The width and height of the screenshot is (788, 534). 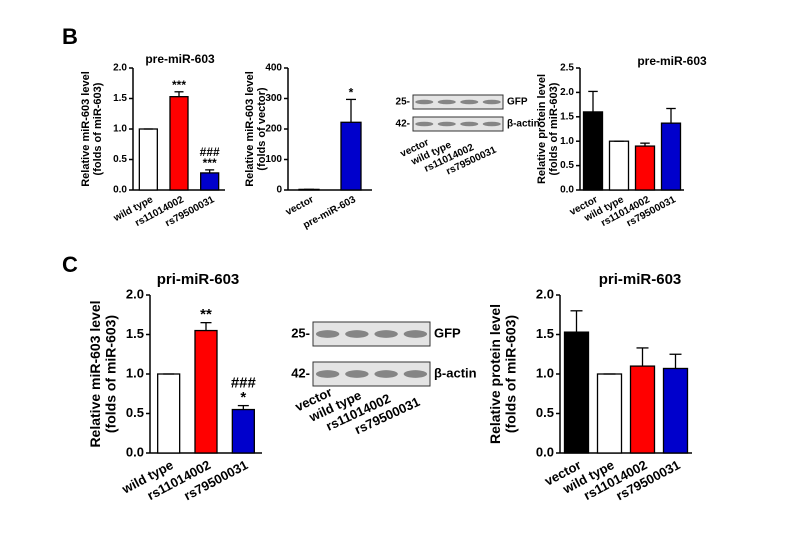 What do you see at coordinates (70, 36) in the screenshot?
I see `panel-label: B` at bounding box center [70, 36].